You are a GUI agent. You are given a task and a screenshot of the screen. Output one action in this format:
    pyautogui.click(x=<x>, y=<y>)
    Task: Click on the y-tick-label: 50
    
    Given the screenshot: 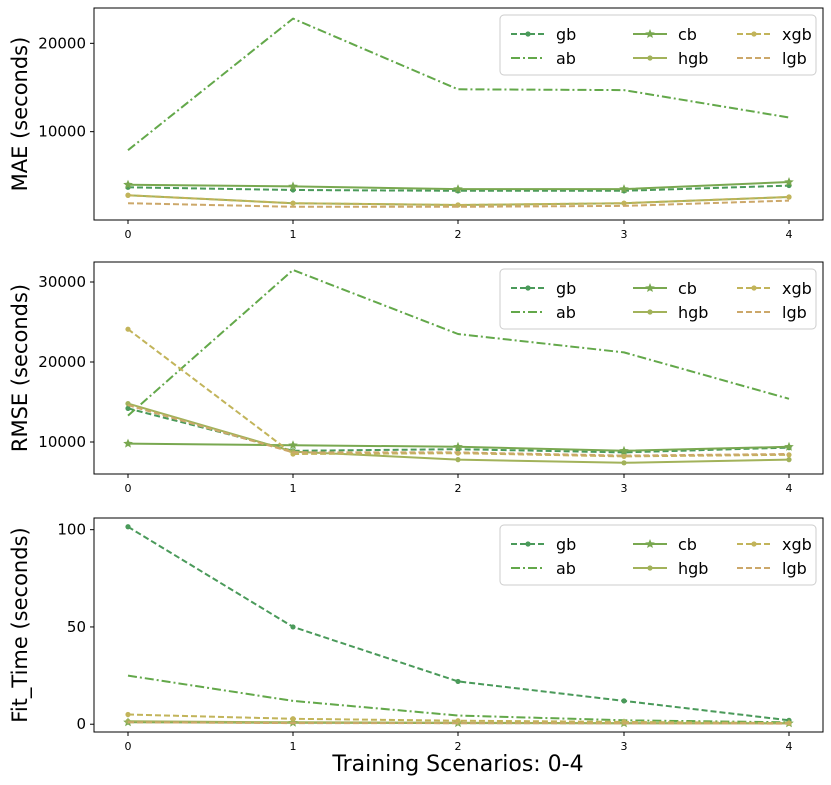 What is the action you would take?
    pyautogui.click(x=76, y=627)
    